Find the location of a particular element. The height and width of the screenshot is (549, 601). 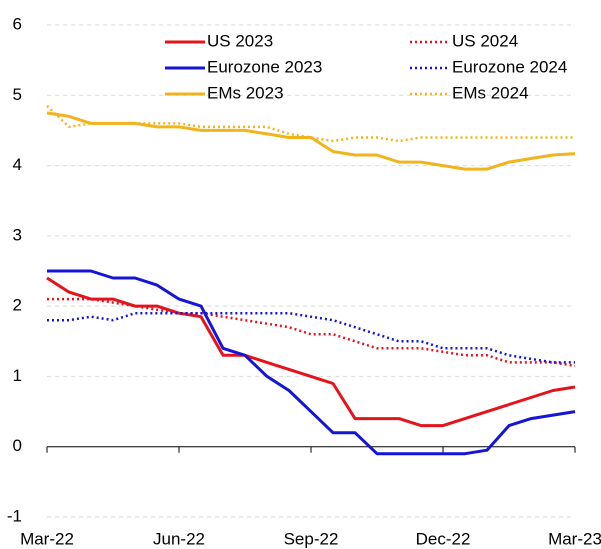

legend-label: EMs 2023 is located at coordinates (245, 92).